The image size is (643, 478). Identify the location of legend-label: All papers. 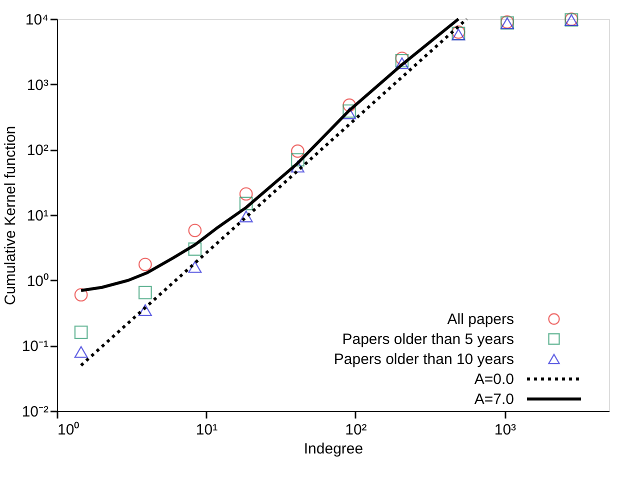
(480, 319).